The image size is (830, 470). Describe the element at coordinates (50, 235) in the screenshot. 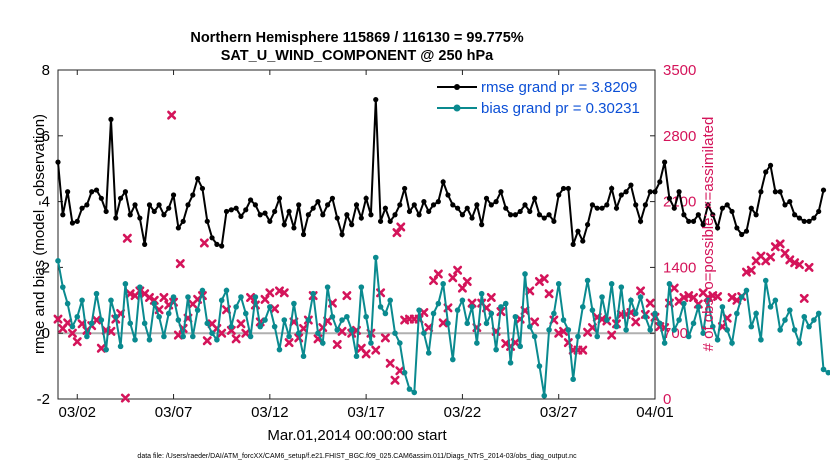

I see `left-axis-ticks: -2 0 2 4 6 8` at that location.